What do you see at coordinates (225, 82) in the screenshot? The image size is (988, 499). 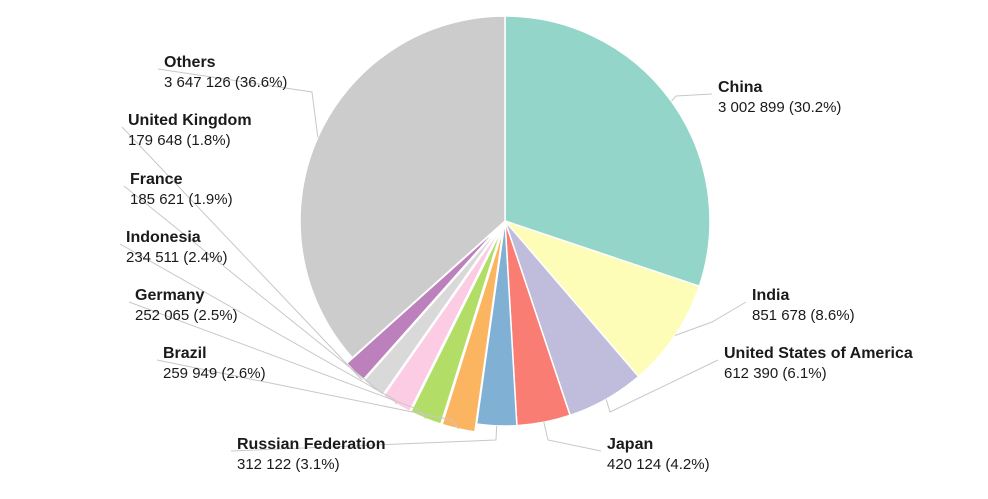 I see `slice-value-others: 3 647 126 (36.6%)` at bounding box center [225, 82].